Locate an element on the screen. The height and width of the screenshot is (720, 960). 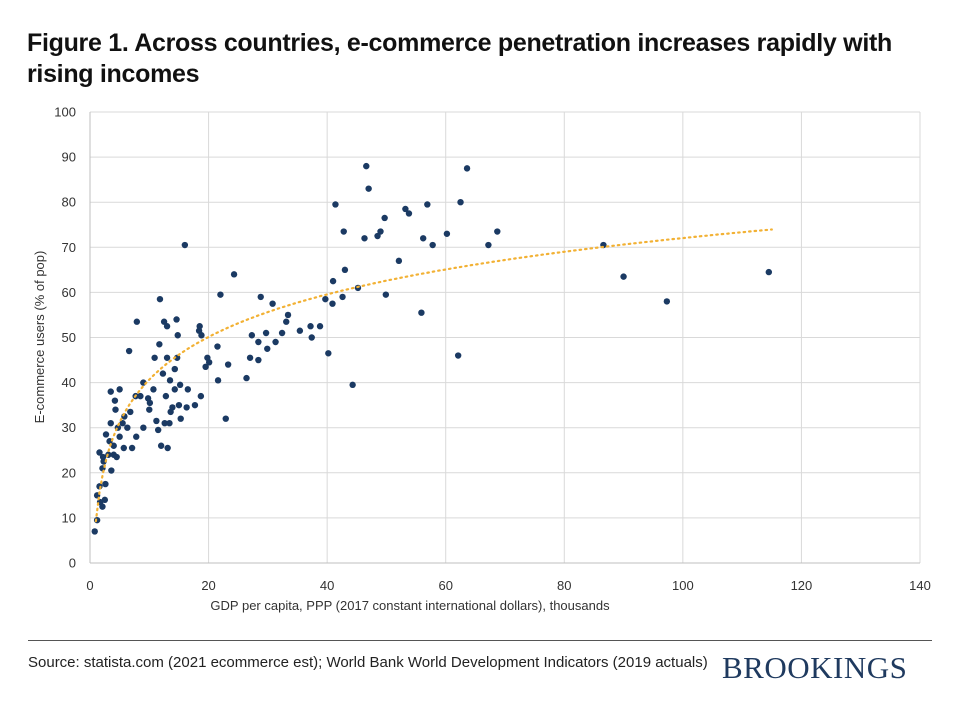
x-tick-label: 80 is located at coordinates (564, 585).